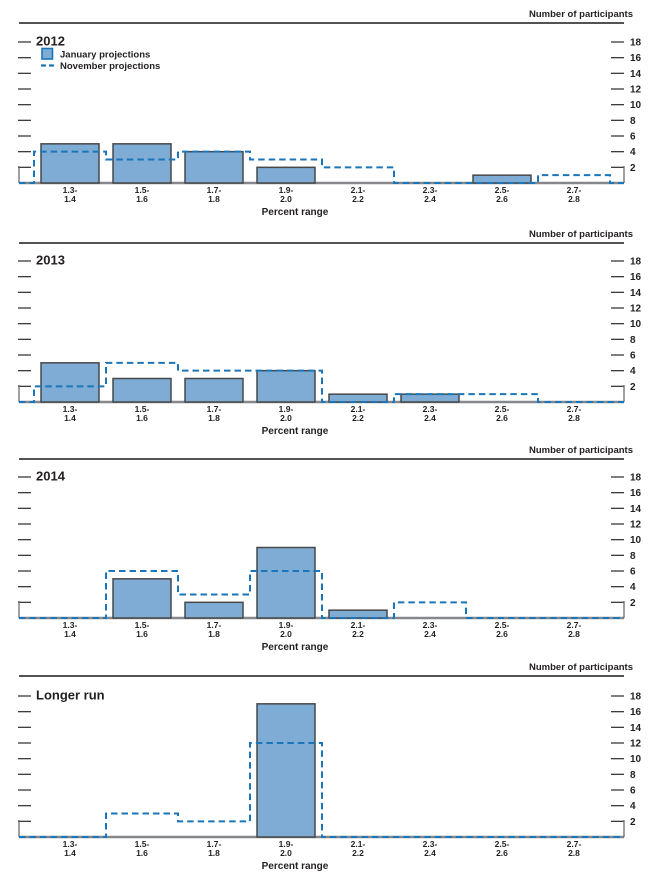  I want to click on bar-1.7-1.8, so click(214, 167).